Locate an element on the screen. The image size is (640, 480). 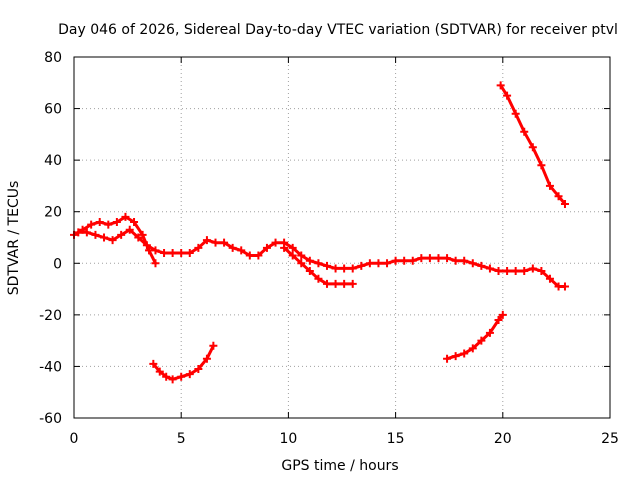
x-tick-label: 25 is located at coordinates (610, 439).